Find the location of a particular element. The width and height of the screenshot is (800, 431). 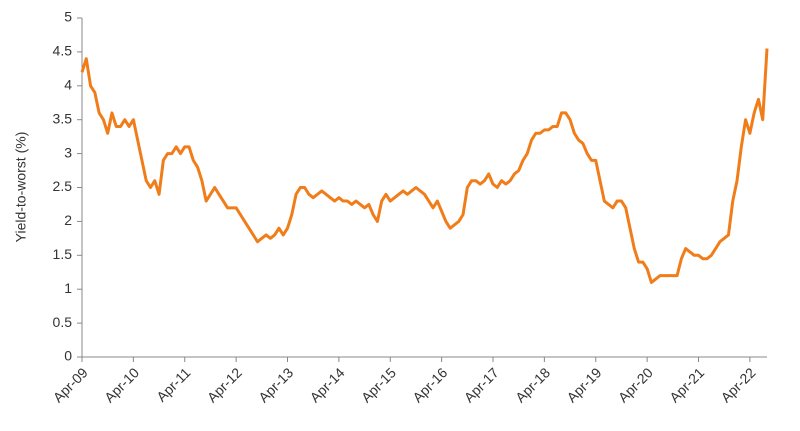

y-tick-label: 2.5 is located at coordinates (63, 186).